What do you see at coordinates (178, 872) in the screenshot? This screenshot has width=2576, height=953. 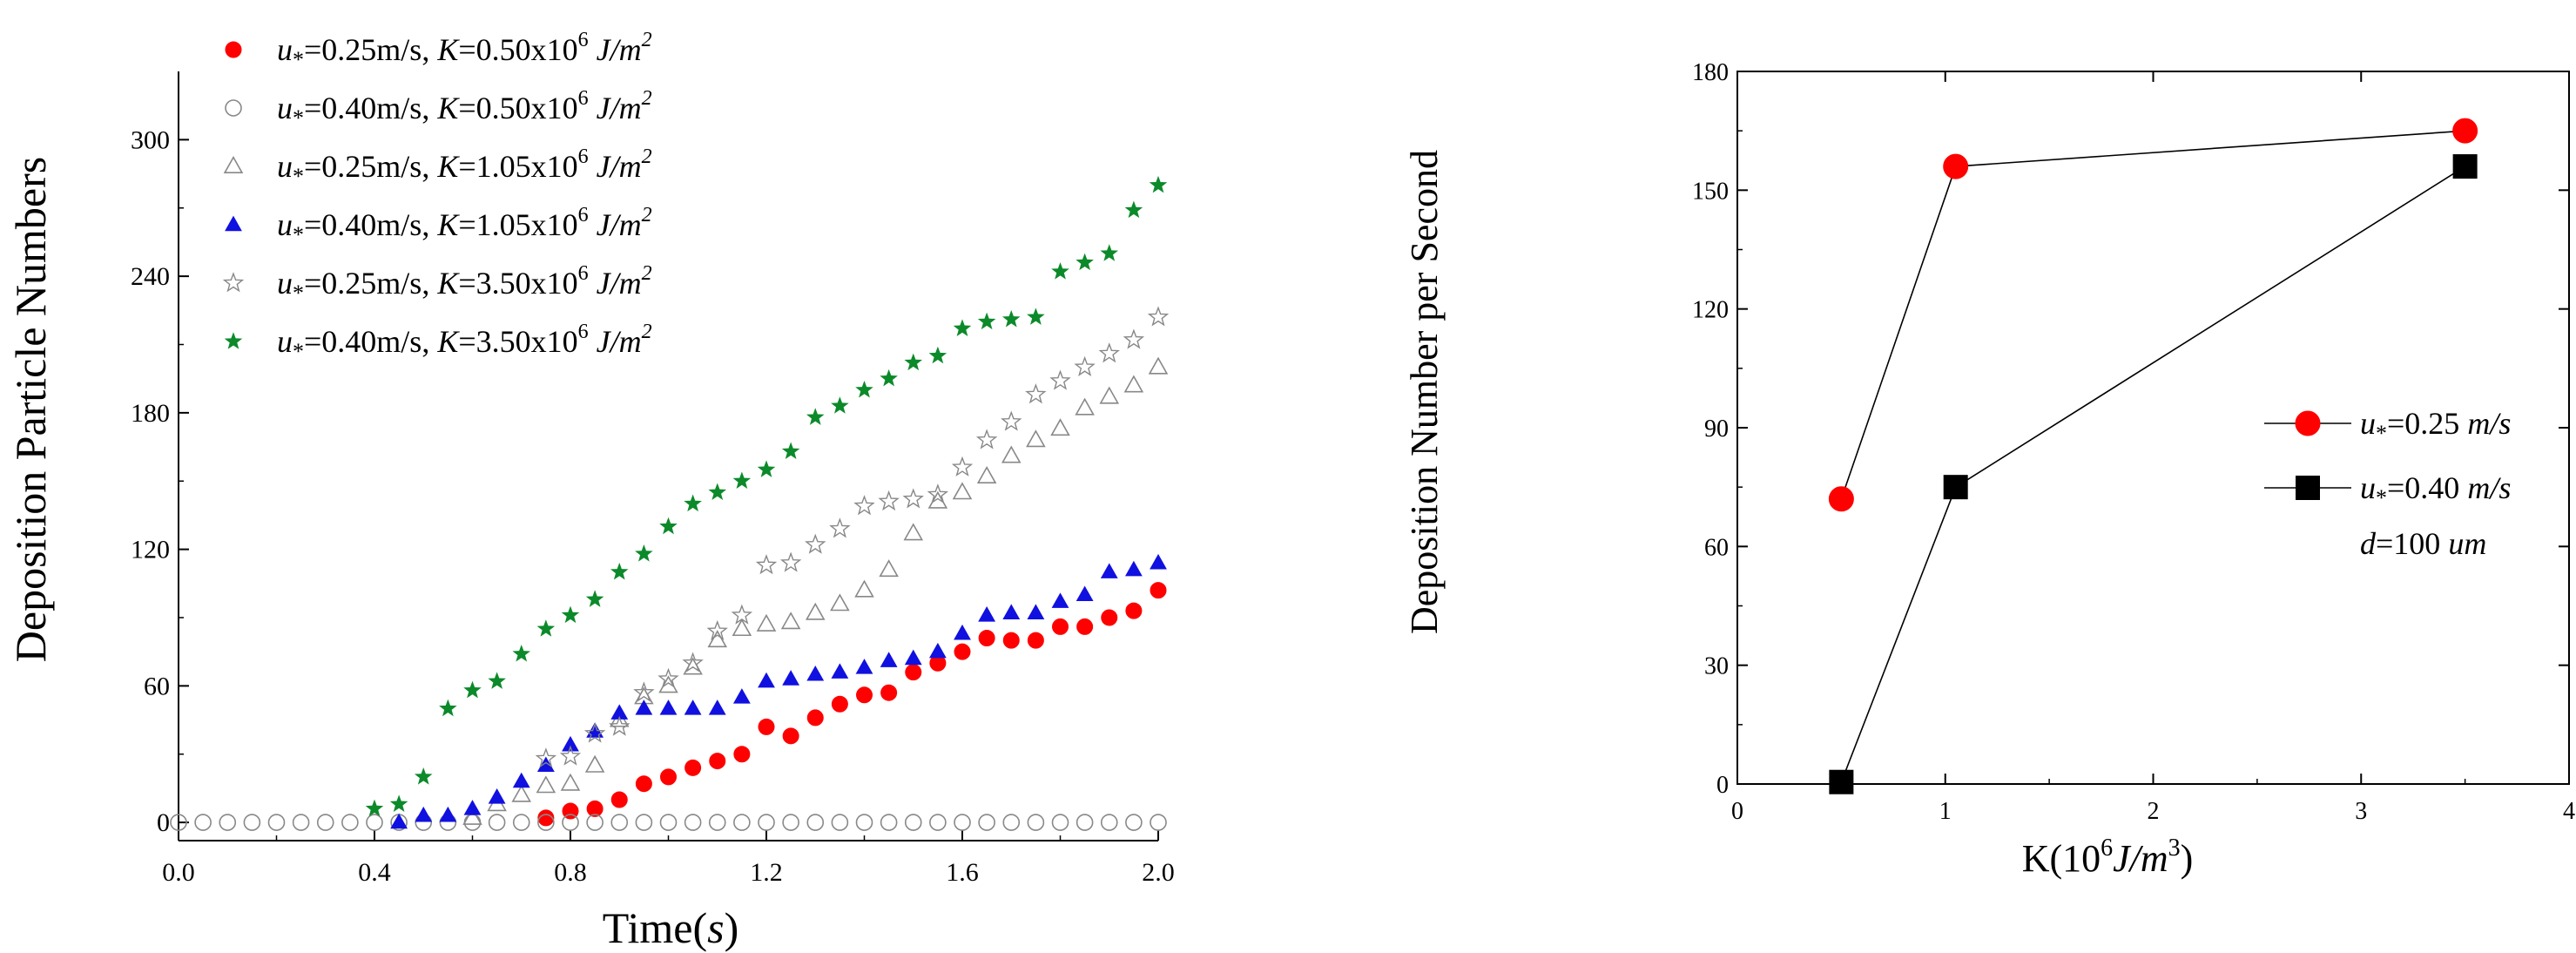 I see `left-x-tick-label: 0.0` at bounding box center [178, 872].